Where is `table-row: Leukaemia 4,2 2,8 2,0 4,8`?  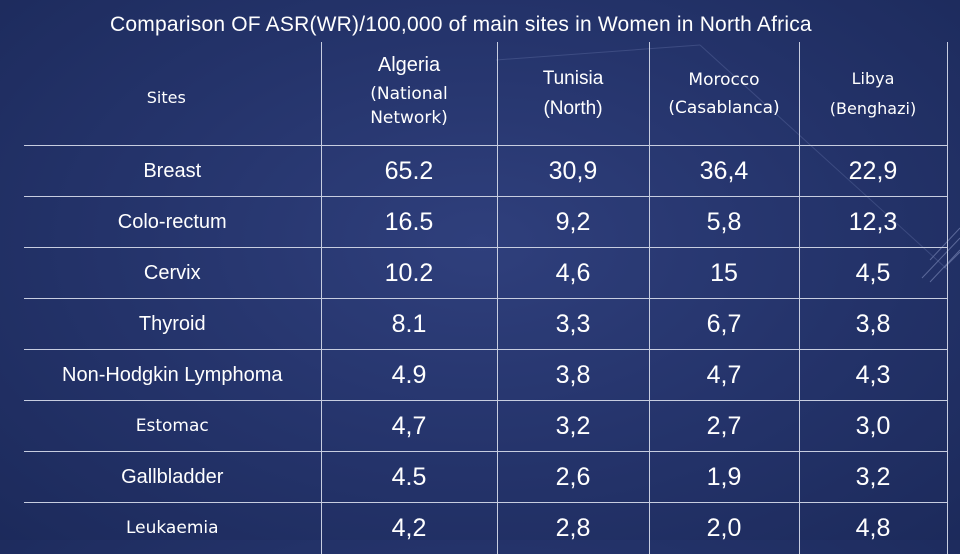
table-row: Leukaemia 4,2 2,8 2,0 4,8 is located at coordinates (486, 528).